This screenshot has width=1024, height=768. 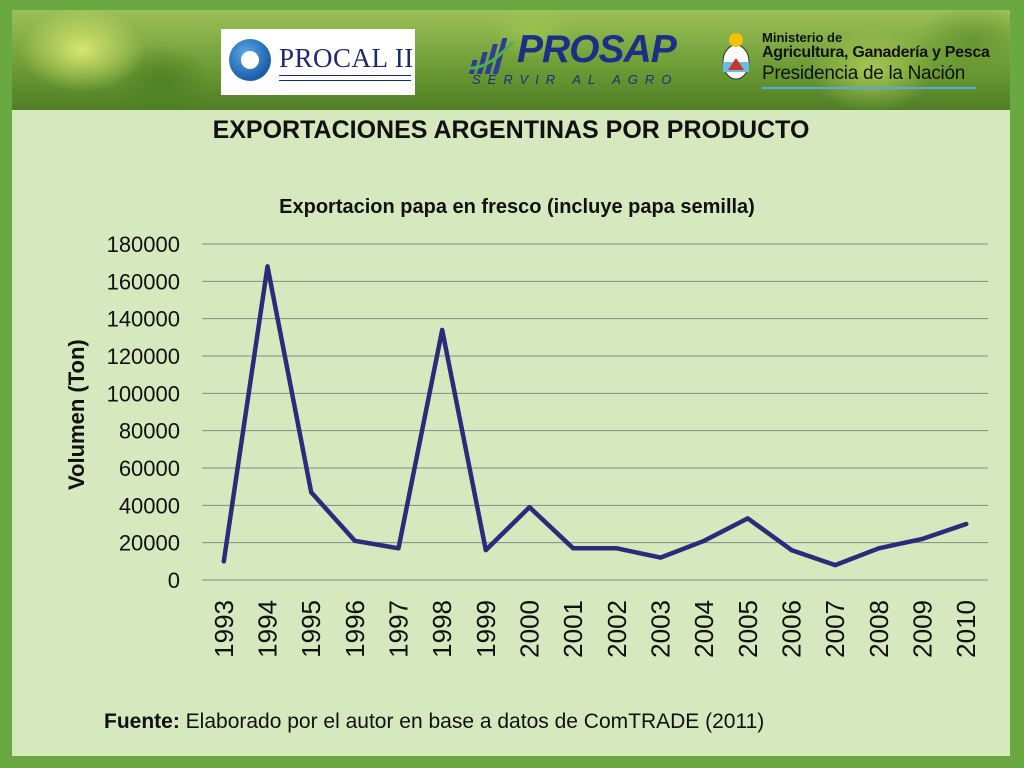 I want to click on x-tick-label: 2010, so click(x=966, y=629).